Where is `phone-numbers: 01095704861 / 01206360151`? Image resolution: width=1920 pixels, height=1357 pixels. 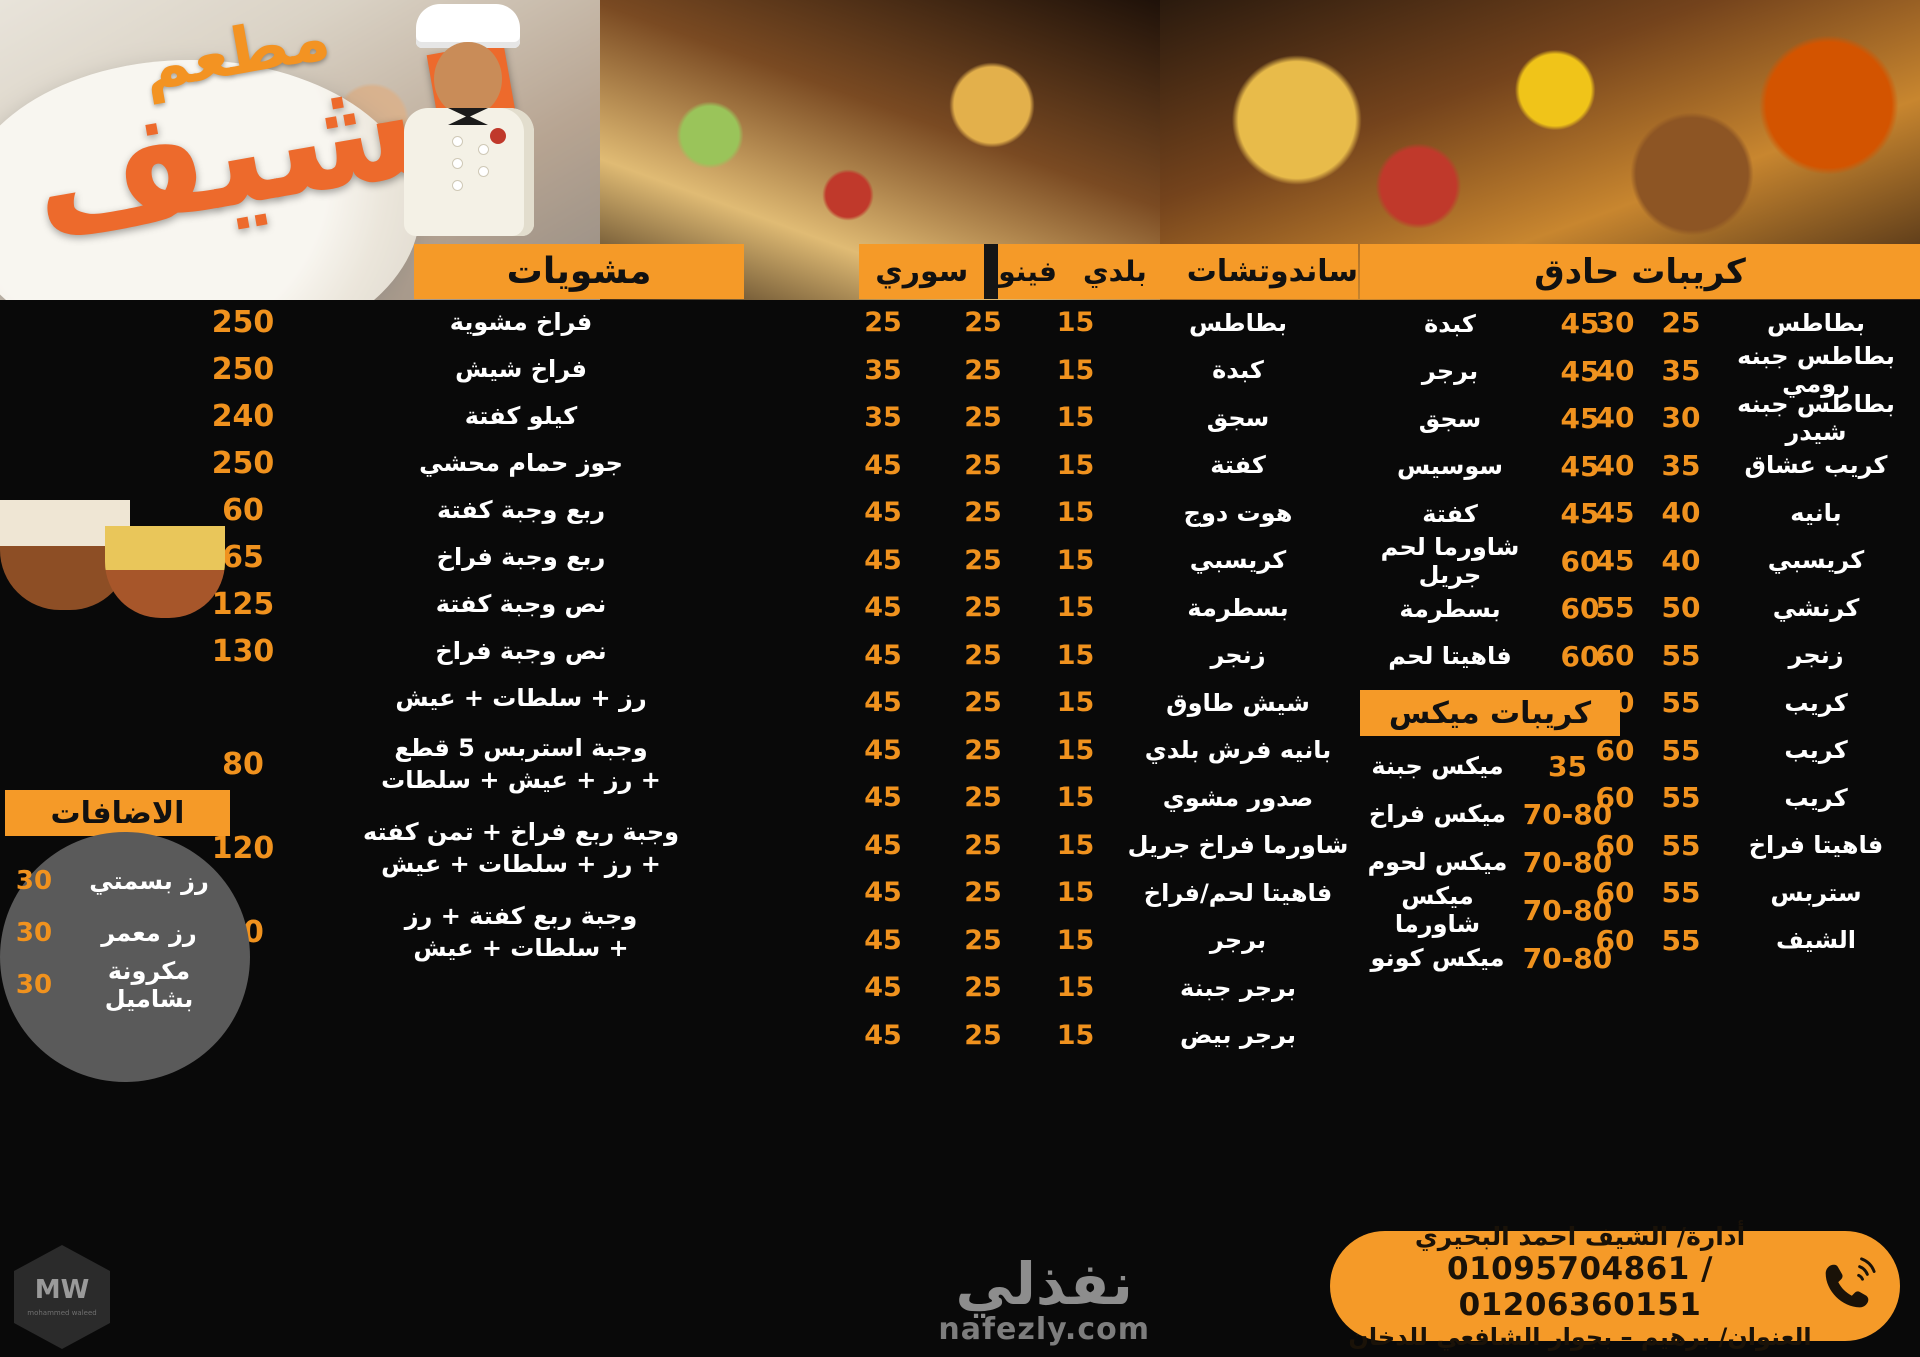
phone-numbers: 01095704861 / 01206360151 is located at coordinates (1580, 1286).